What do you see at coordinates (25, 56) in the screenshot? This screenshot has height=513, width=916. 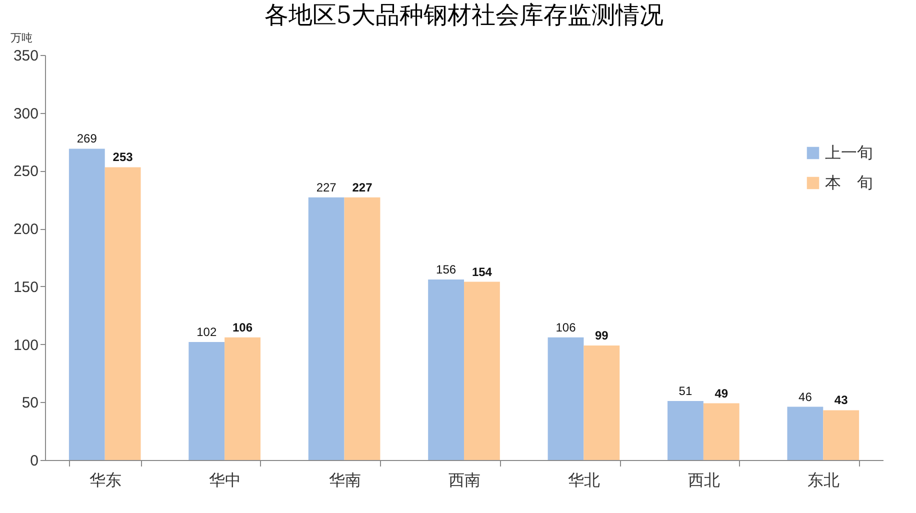 I see `y-tick-label: 350` at bounding box center [25, 56].